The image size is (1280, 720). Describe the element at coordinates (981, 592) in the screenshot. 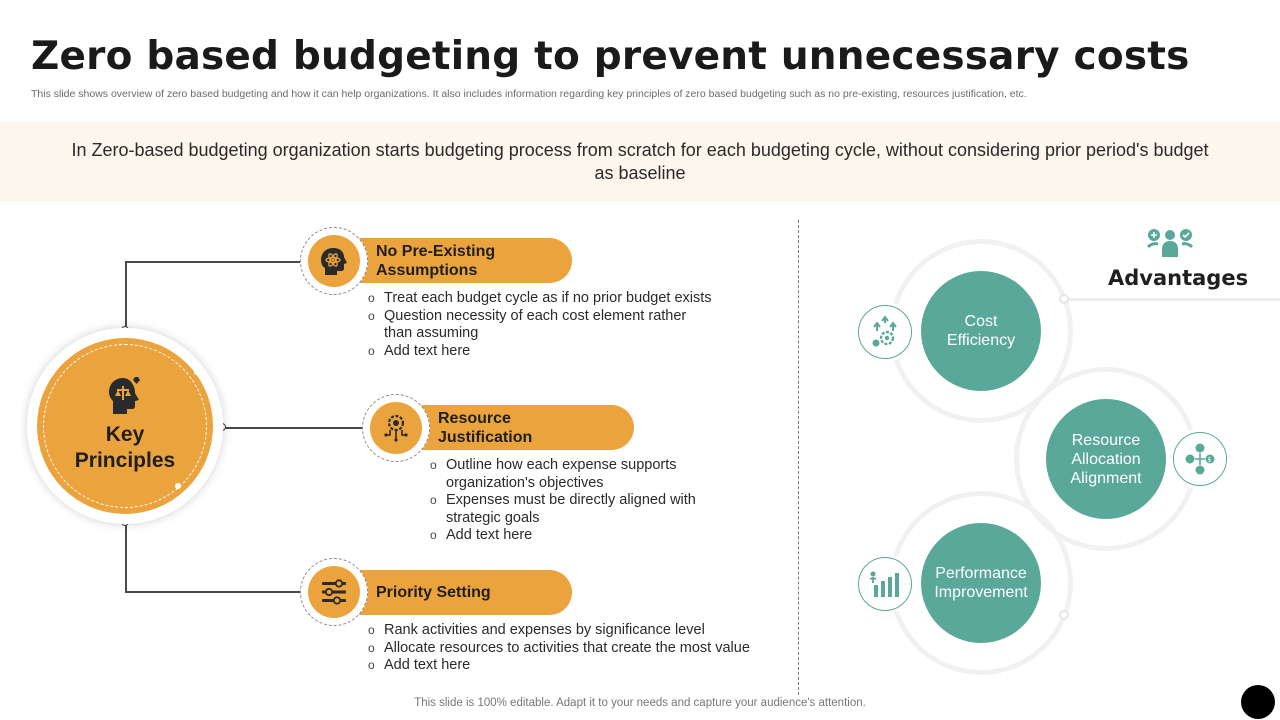

I see `advantage-label-line2: Improvement` at that location.